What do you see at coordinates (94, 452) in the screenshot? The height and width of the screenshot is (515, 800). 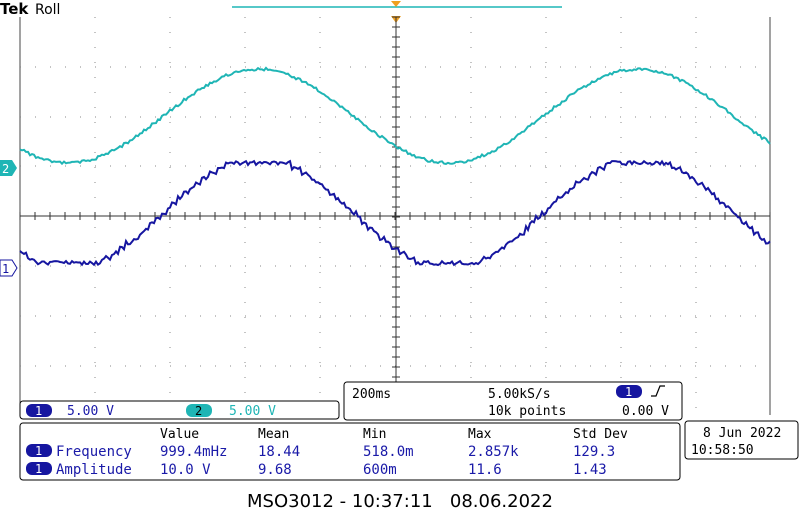 I see `meas-row1-name: Frequency` at bounding box center [94, 452].